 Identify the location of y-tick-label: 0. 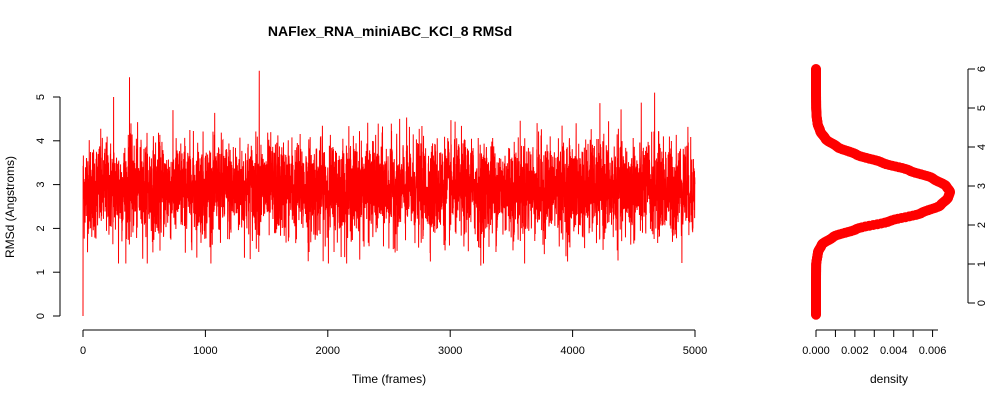
(41, 316).